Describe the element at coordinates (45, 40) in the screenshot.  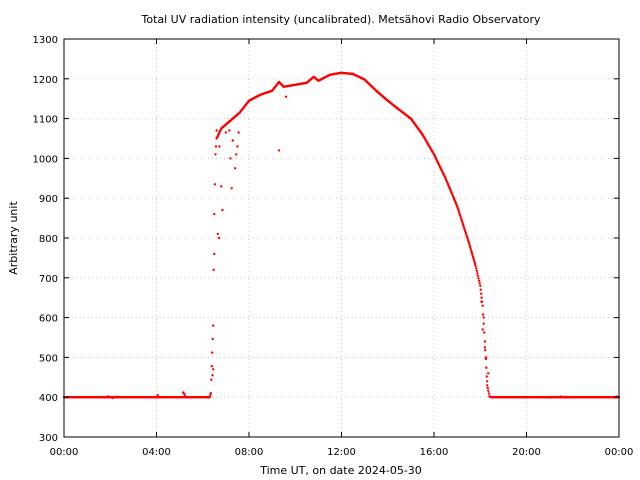
I see `y-tick-label: 1300` at that location.